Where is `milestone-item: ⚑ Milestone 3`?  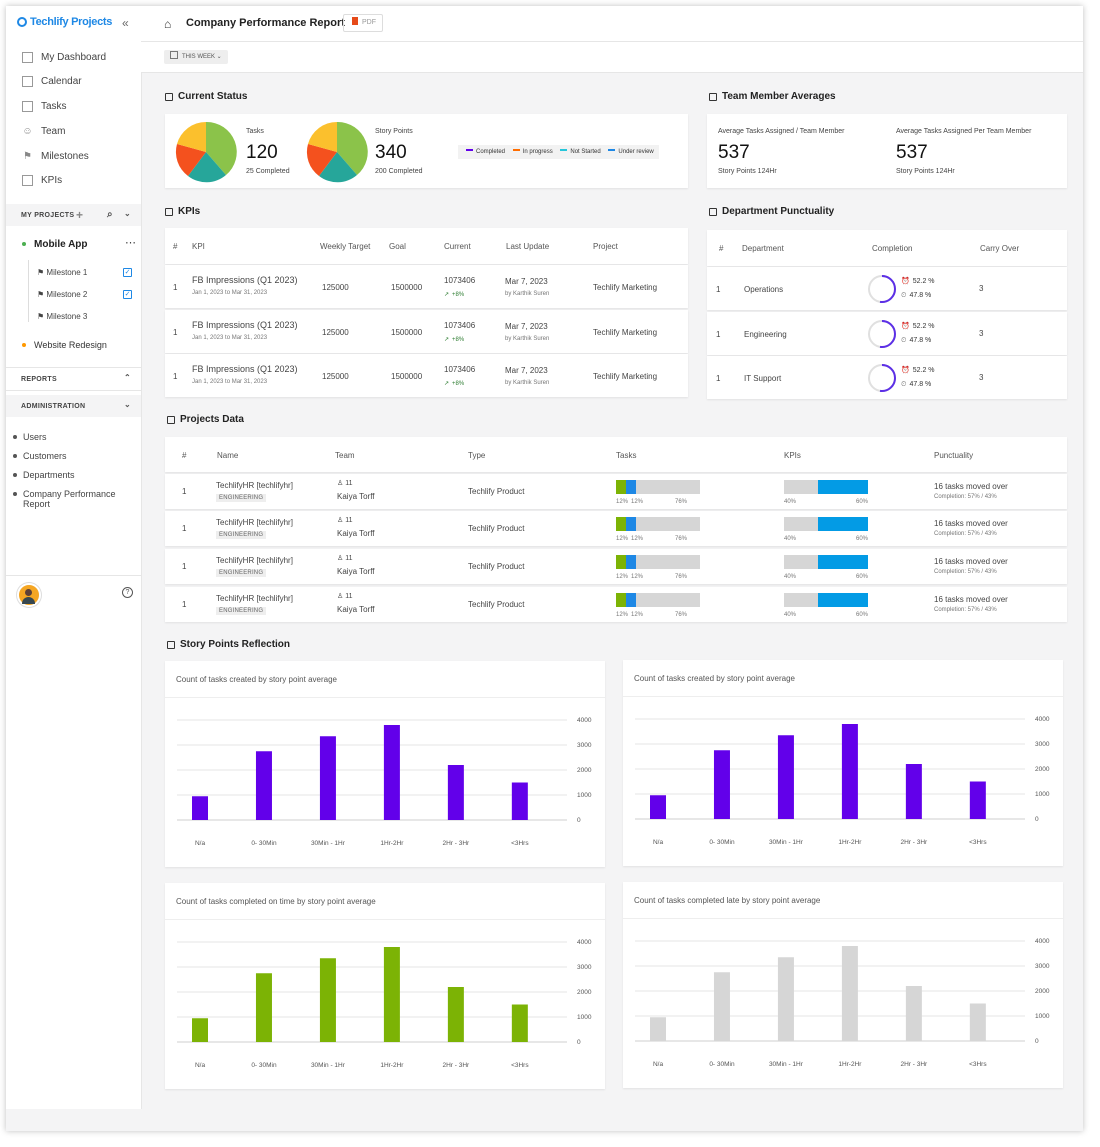
milestone-item: ⚑ Milestone 3 is located at coordinates (62, 316).